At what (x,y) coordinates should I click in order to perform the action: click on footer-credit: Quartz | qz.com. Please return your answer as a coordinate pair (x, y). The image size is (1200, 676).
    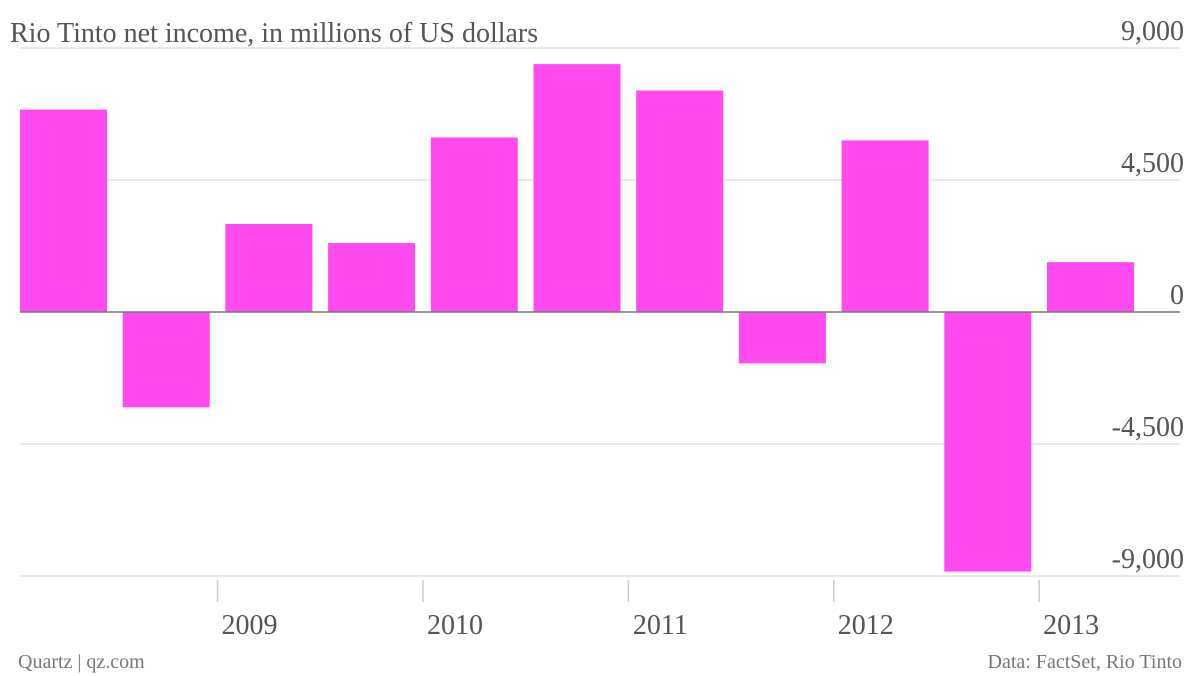
    Looking at the image, I should click on (81, 662).